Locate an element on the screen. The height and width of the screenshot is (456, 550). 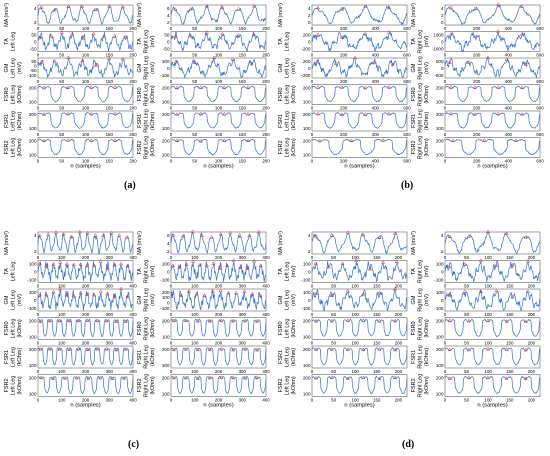
y-axis-label: TA is located at coordinates (140, 271).